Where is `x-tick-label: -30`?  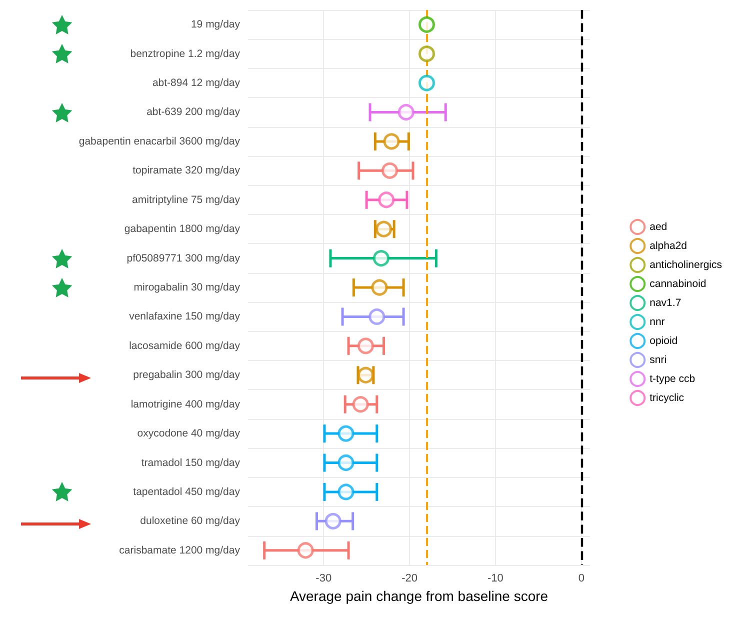
x-tick-label: -30 is located at coordinates (324, 578).